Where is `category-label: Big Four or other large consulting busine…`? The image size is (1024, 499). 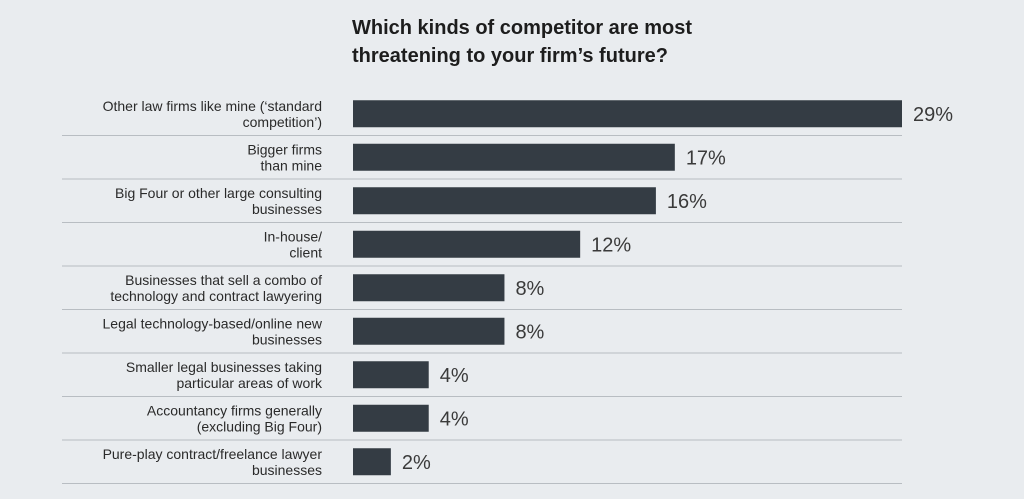 category-label: Big Four or other large consulting busine… is located at coordinates (218, 201).